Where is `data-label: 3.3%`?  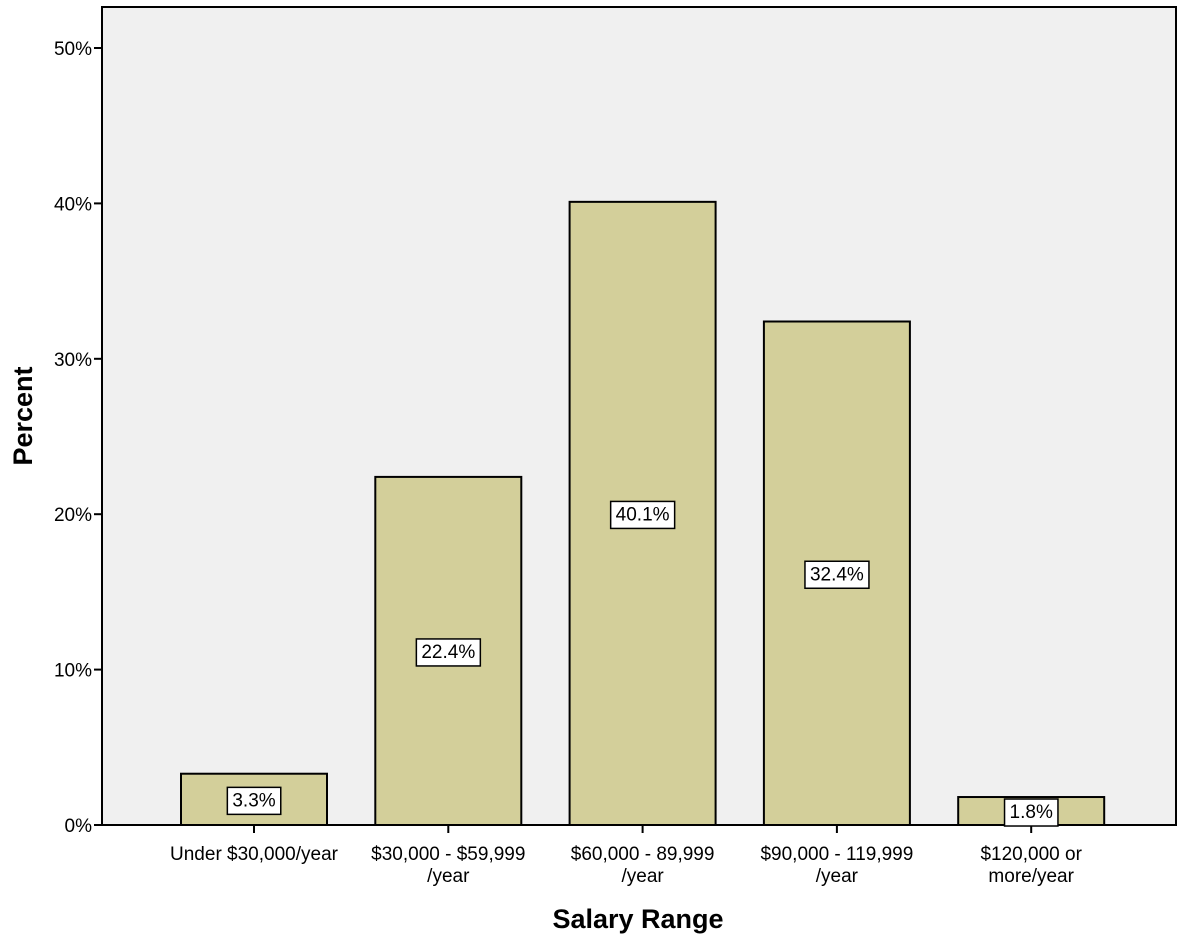 data-label: 3.3% is located at coordinates (254, 801).